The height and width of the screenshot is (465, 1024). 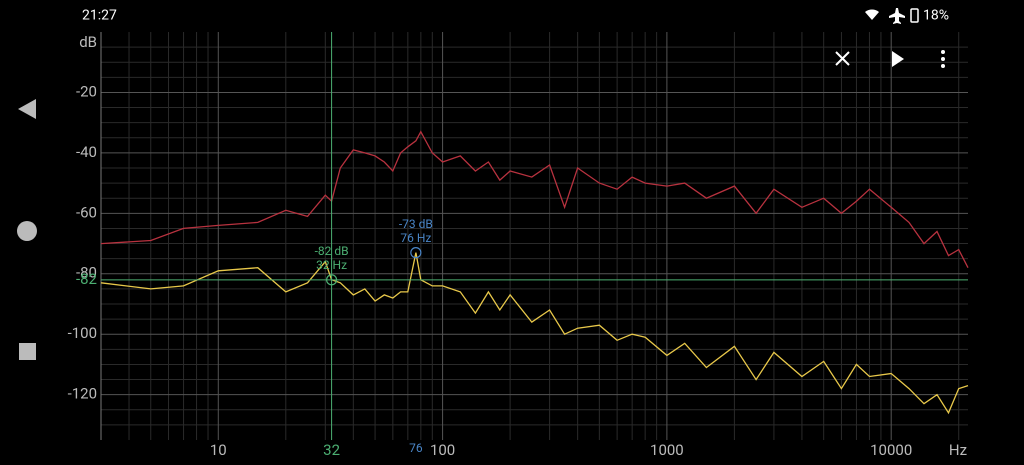 I want to click on x-tick-label: 10000, so click(x=891, y=450).